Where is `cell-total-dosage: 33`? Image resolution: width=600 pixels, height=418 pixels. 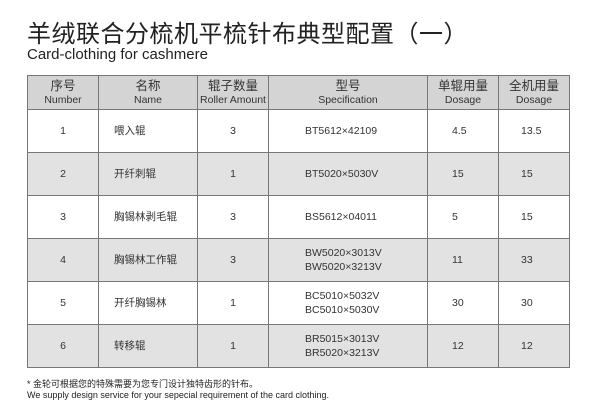
cell-total-dosage: 33 is located at coordinates (534, 260).